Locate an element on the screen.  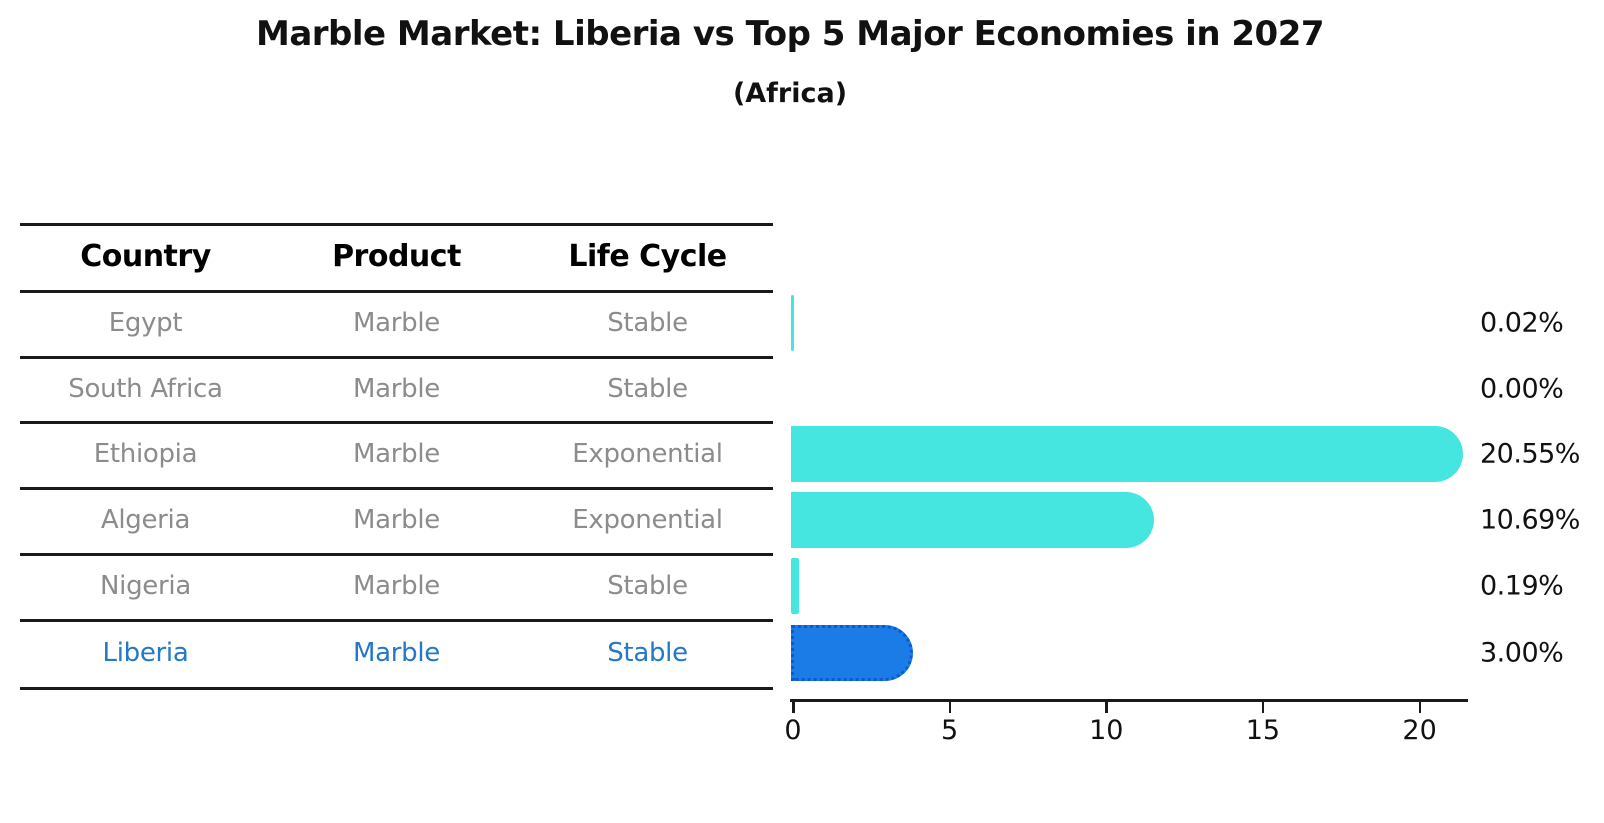
table-row-egypt: Egypt Marble Stable is located at coordinates (396, 323).